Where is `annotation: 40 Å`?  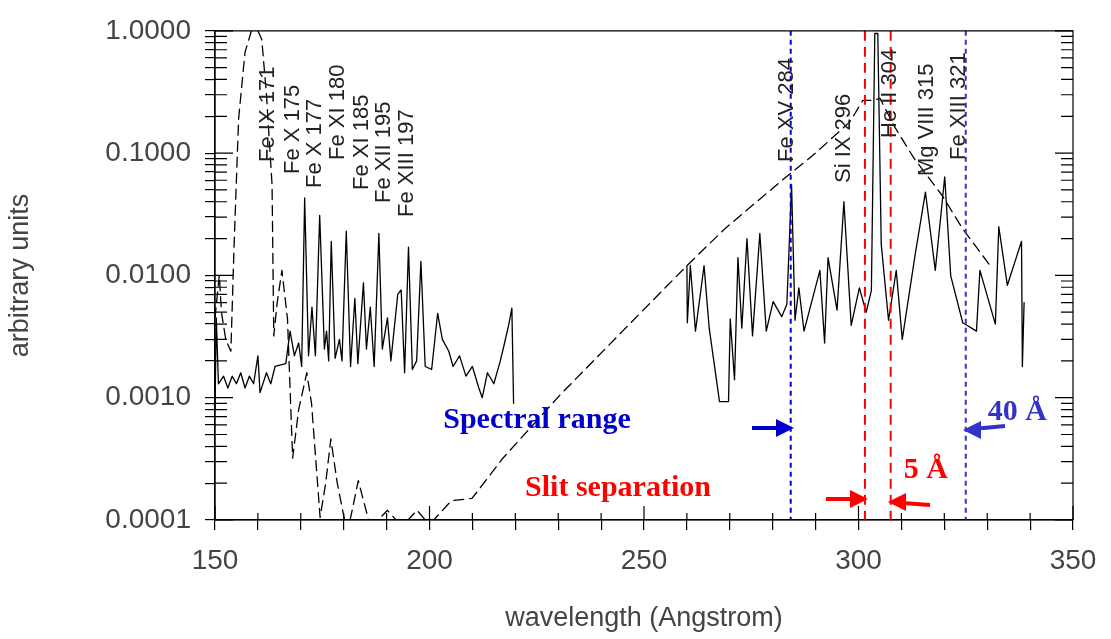 annotation: 40 Å is located at coordinates (1017, 409).